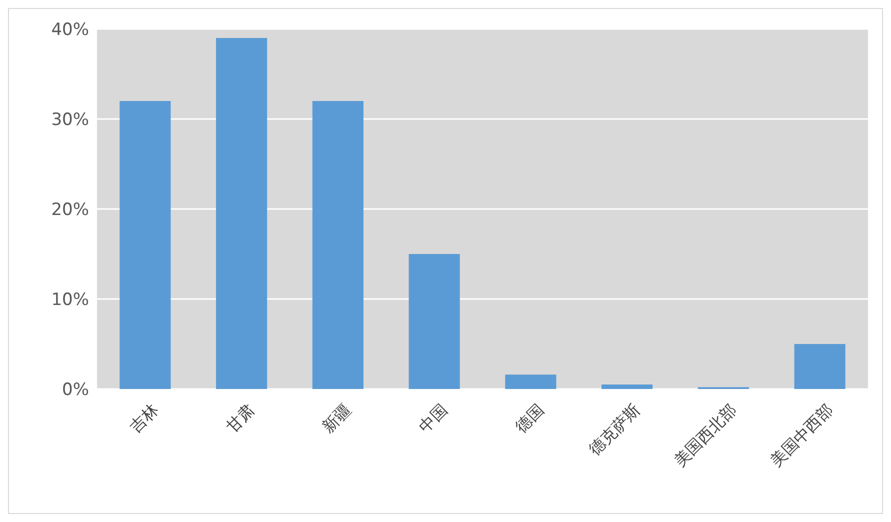  Describe the element at coordinates (336, 418) in the screenshot. I see `x-tick-label: 新疆` at that location.